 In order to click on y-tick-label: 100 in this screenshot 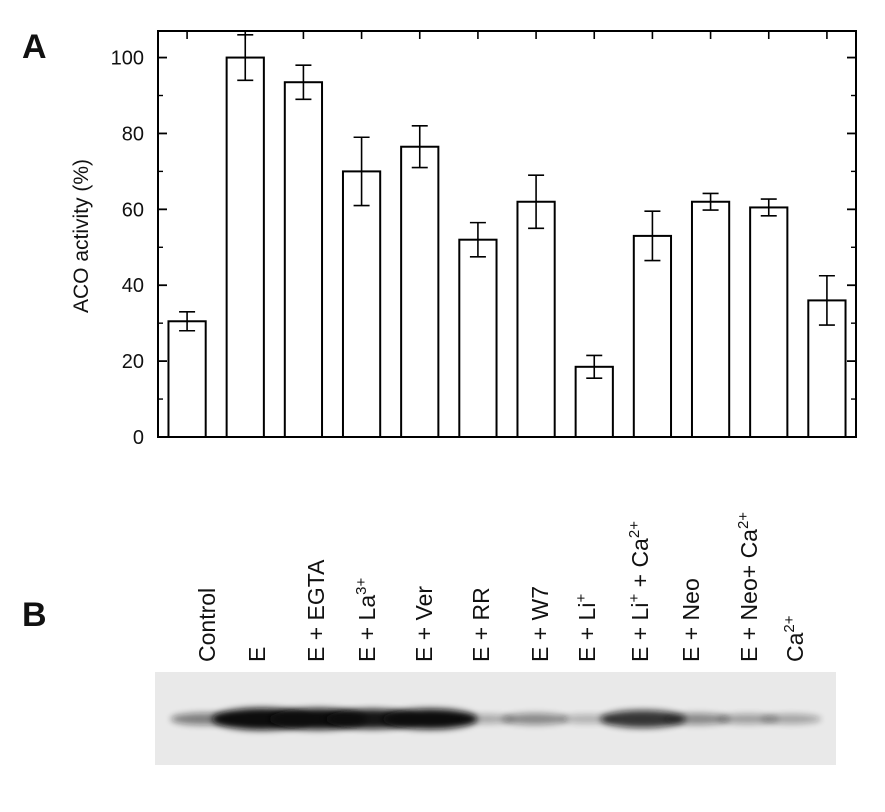, I will do `click(127, 59)`.